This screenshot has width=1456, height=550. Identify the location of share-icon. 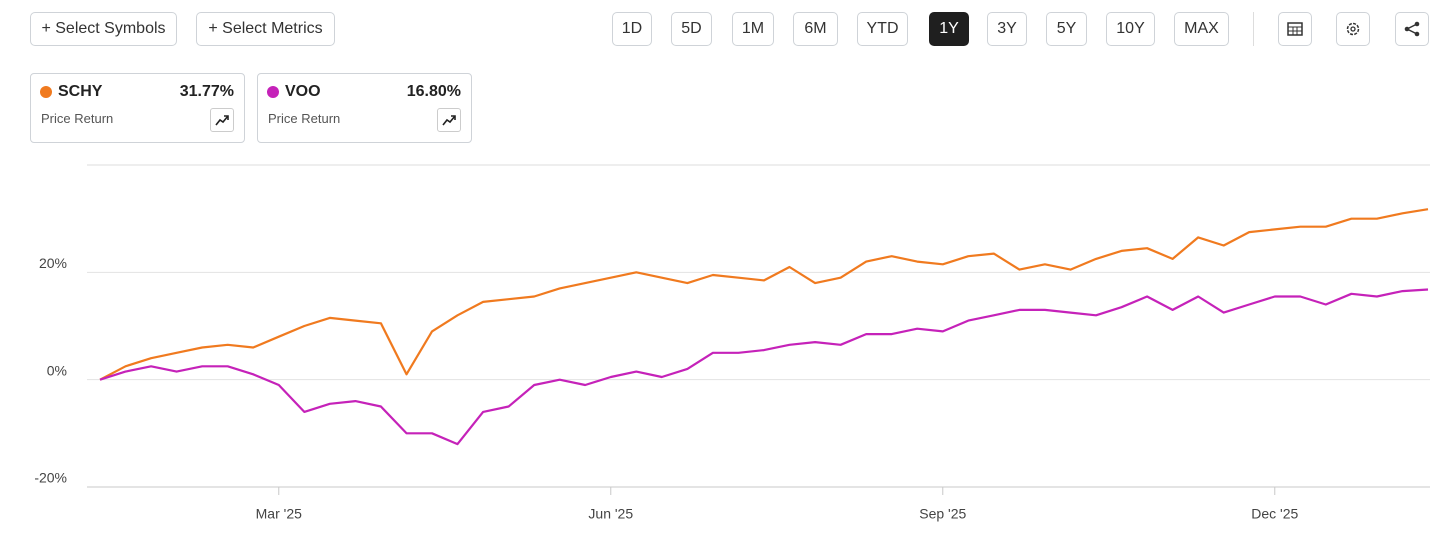
(1412, 29).